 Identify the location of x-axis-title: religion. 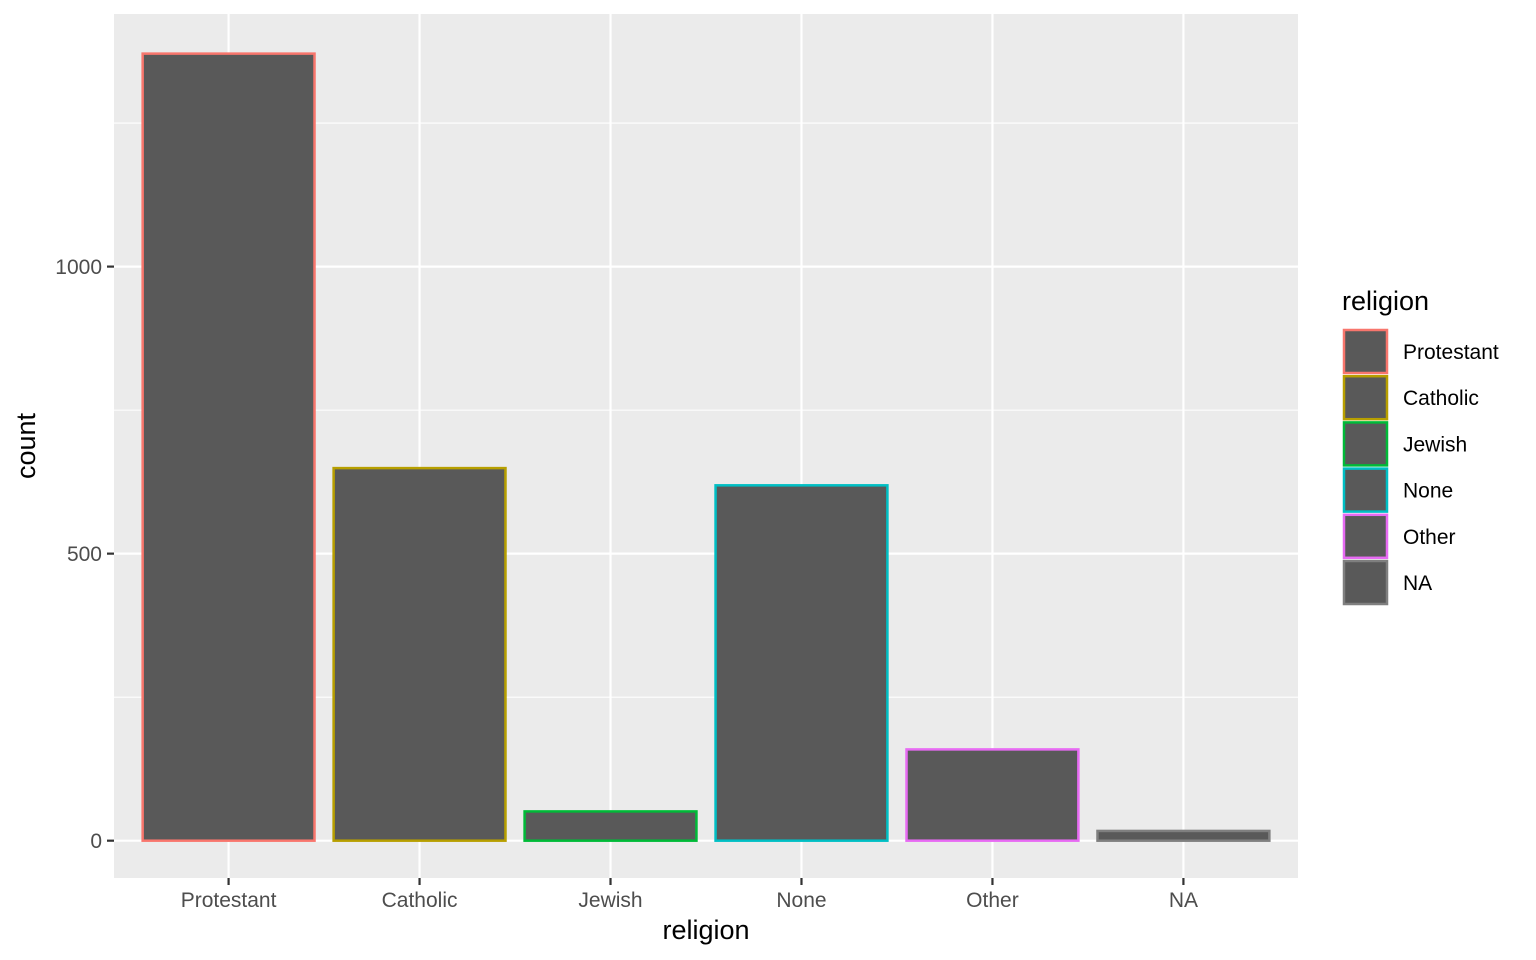
(705, 930).